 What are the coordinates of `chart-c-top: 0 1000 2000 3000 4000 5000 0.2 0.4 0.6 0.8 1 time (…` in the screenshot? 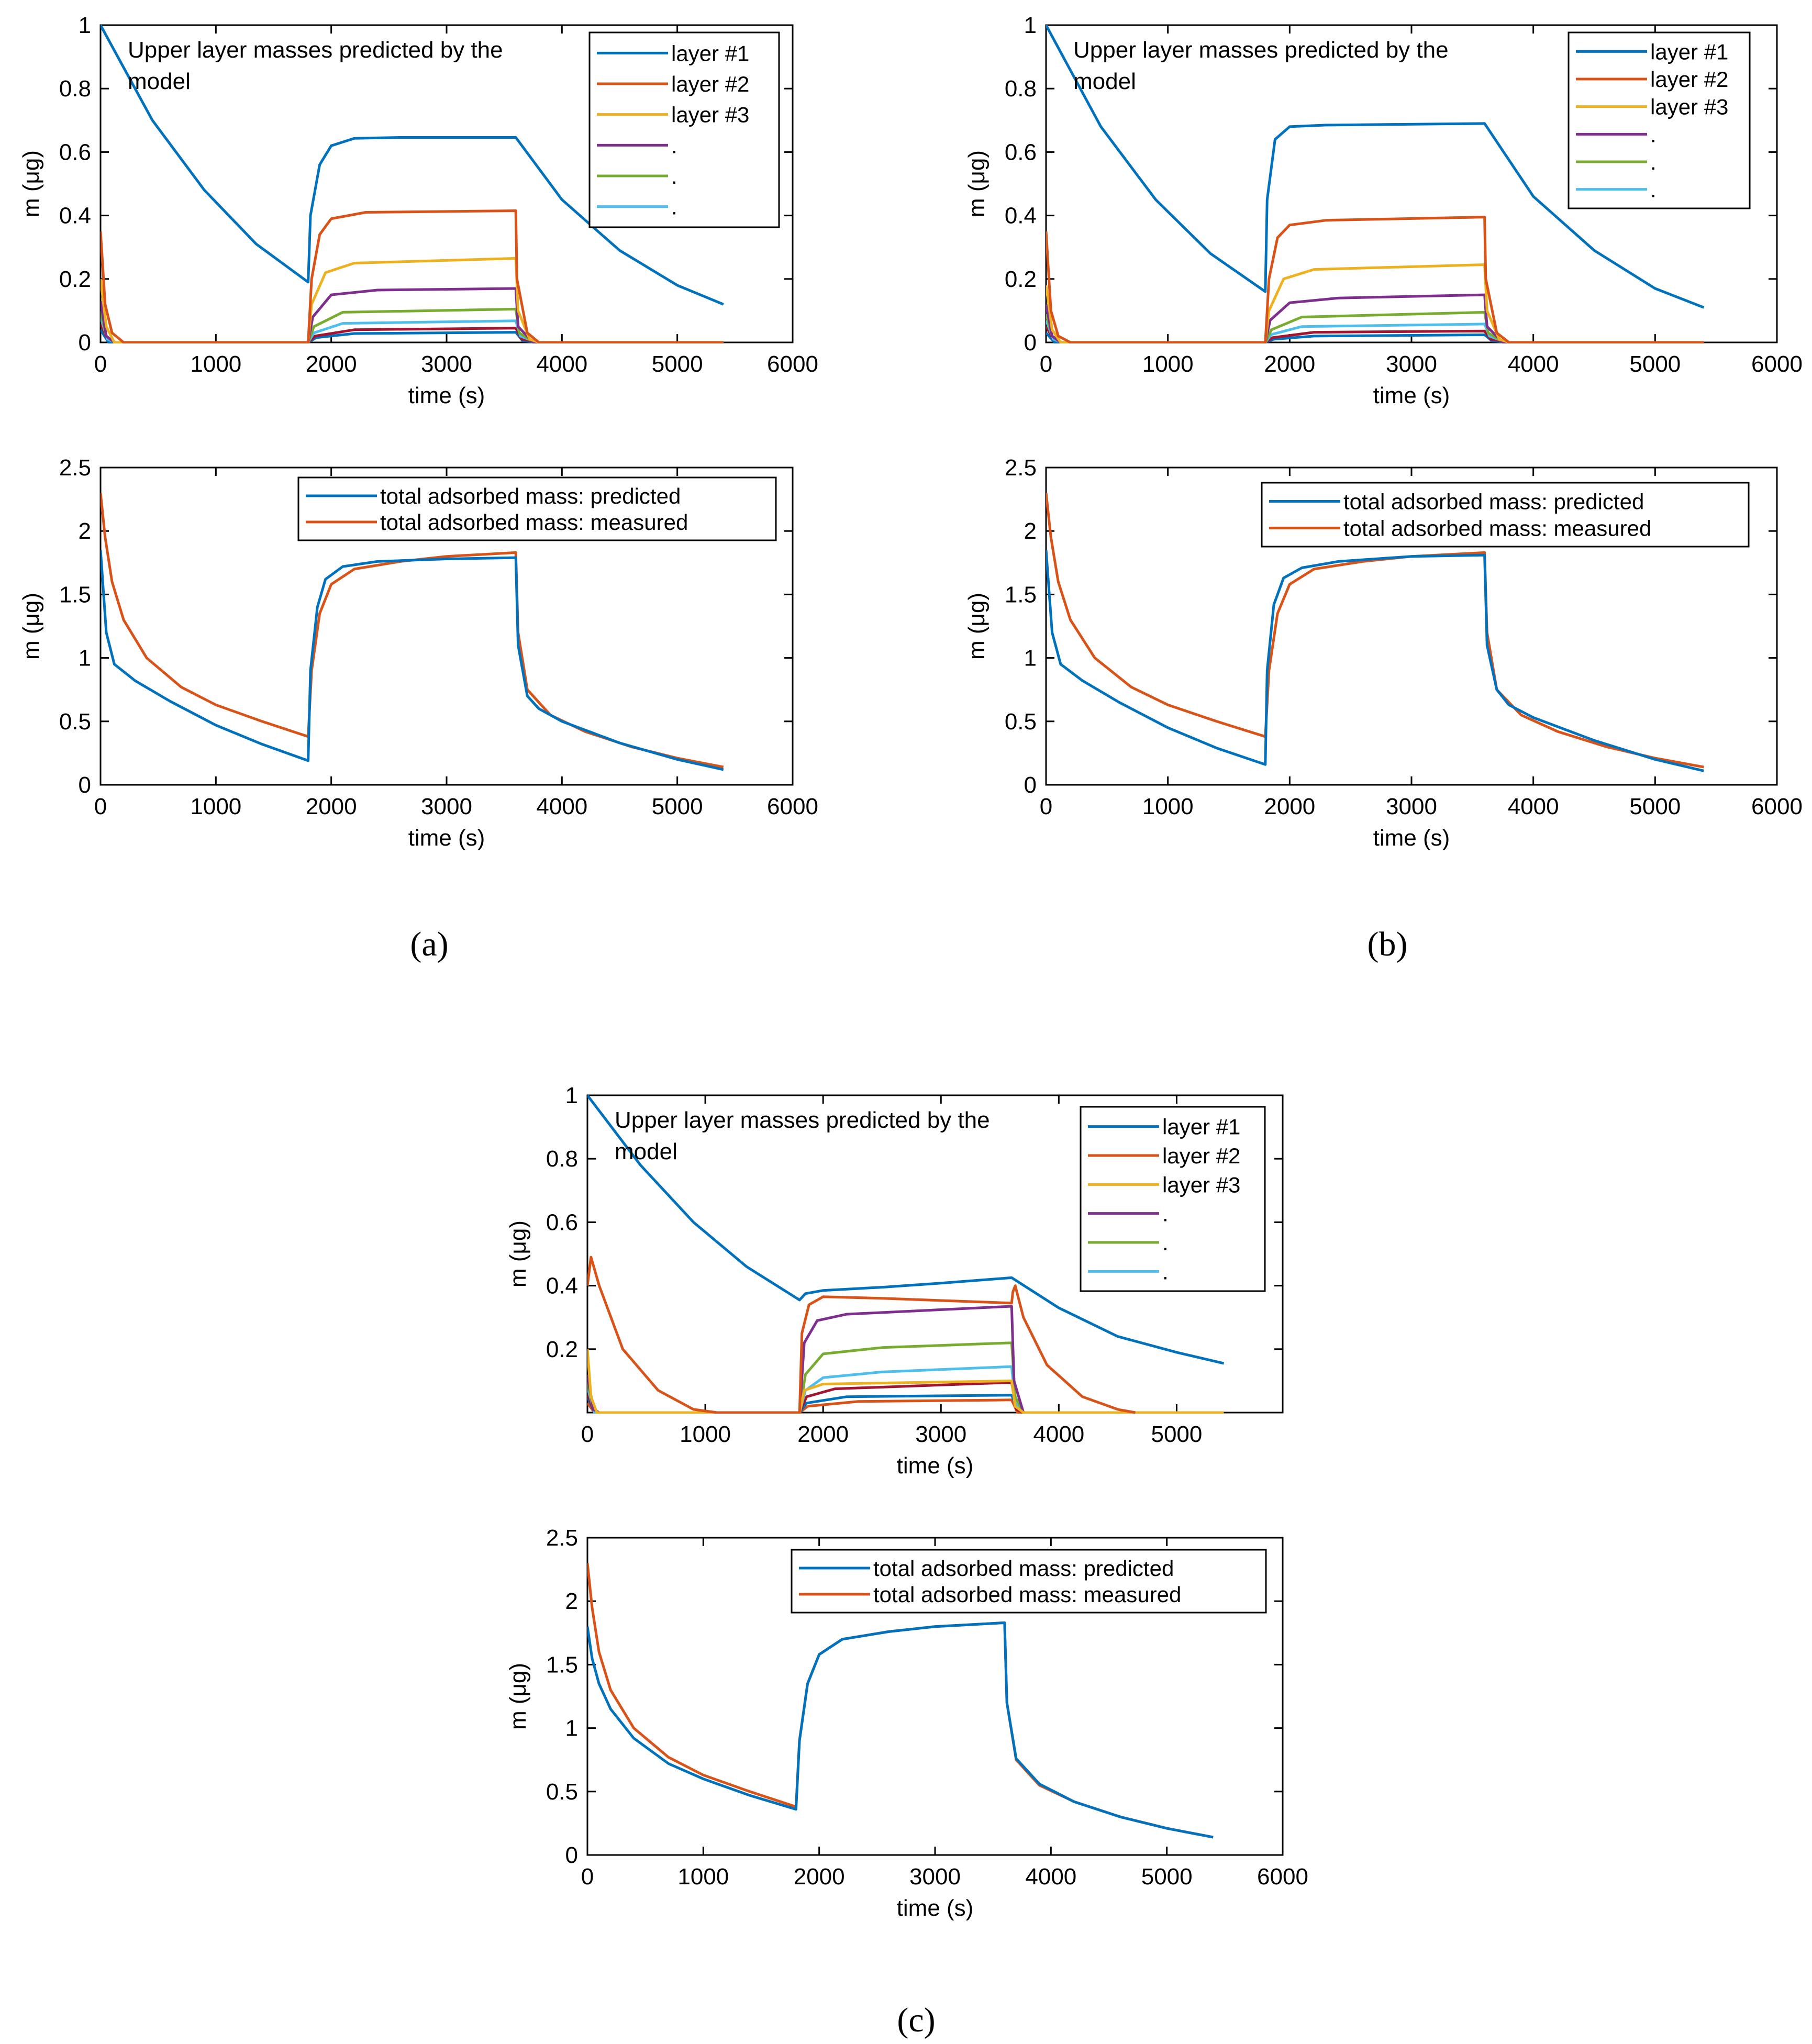 It's located at (894, 1281).